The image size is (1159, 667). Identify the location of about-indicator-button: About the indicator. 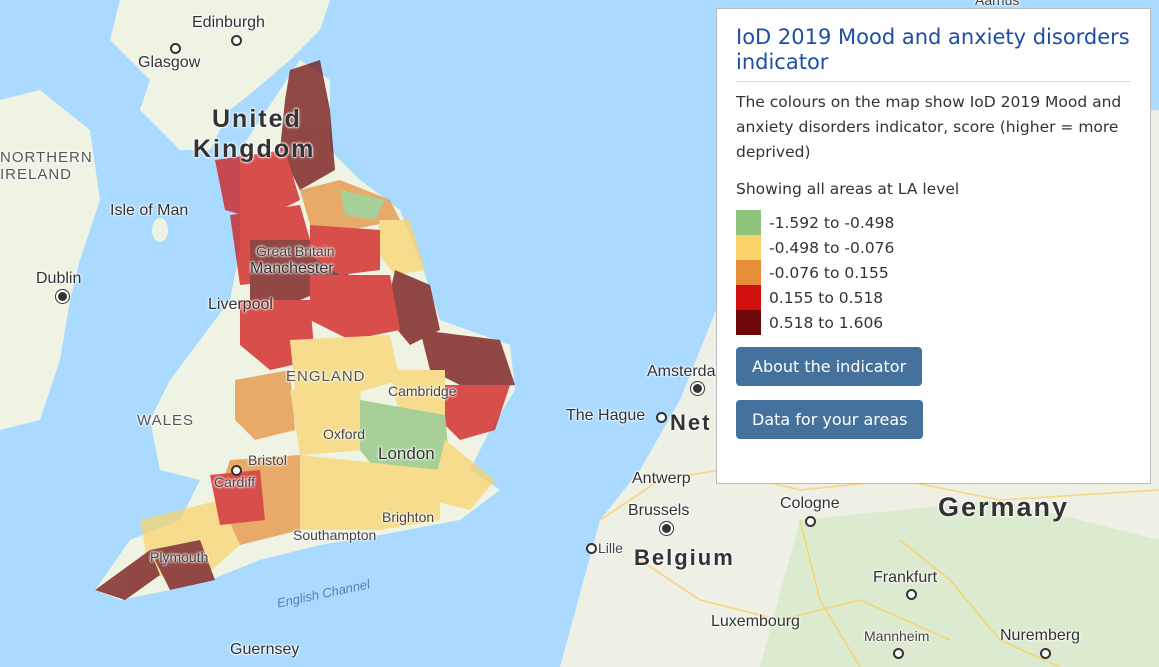
(829, 366).